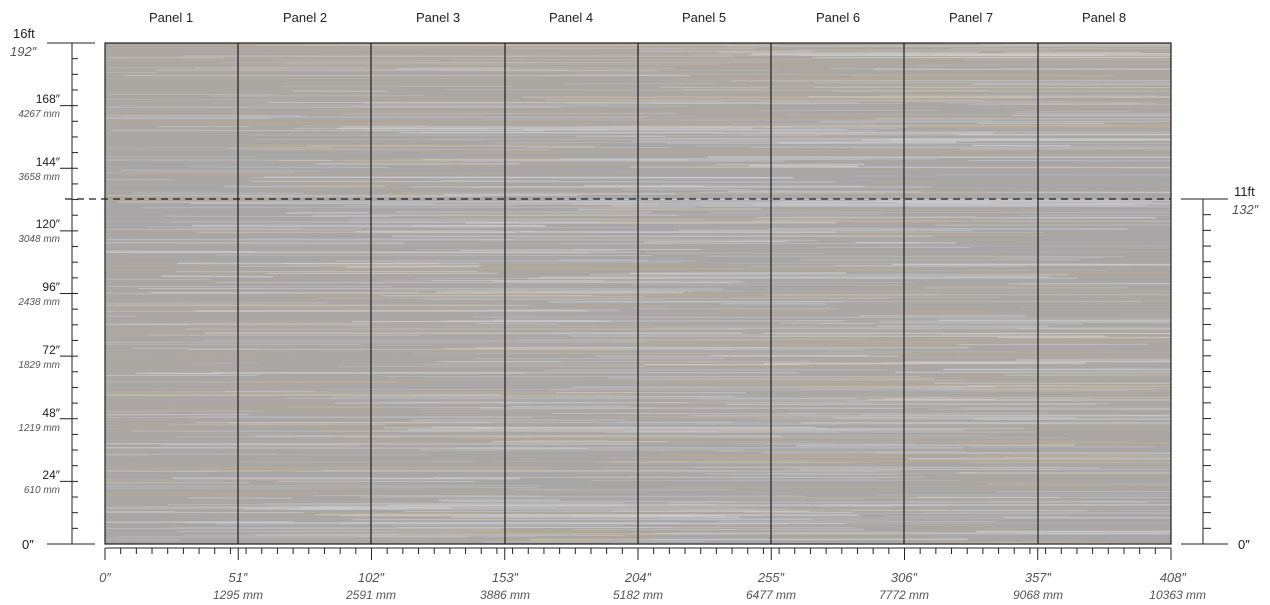 This screenshot has height=605, width=1270. What do you see at coordinates (370, 595) in the screenshot?
I see `bottom-label-102-mm: 2591 mm` at bounding box center [370, 595].